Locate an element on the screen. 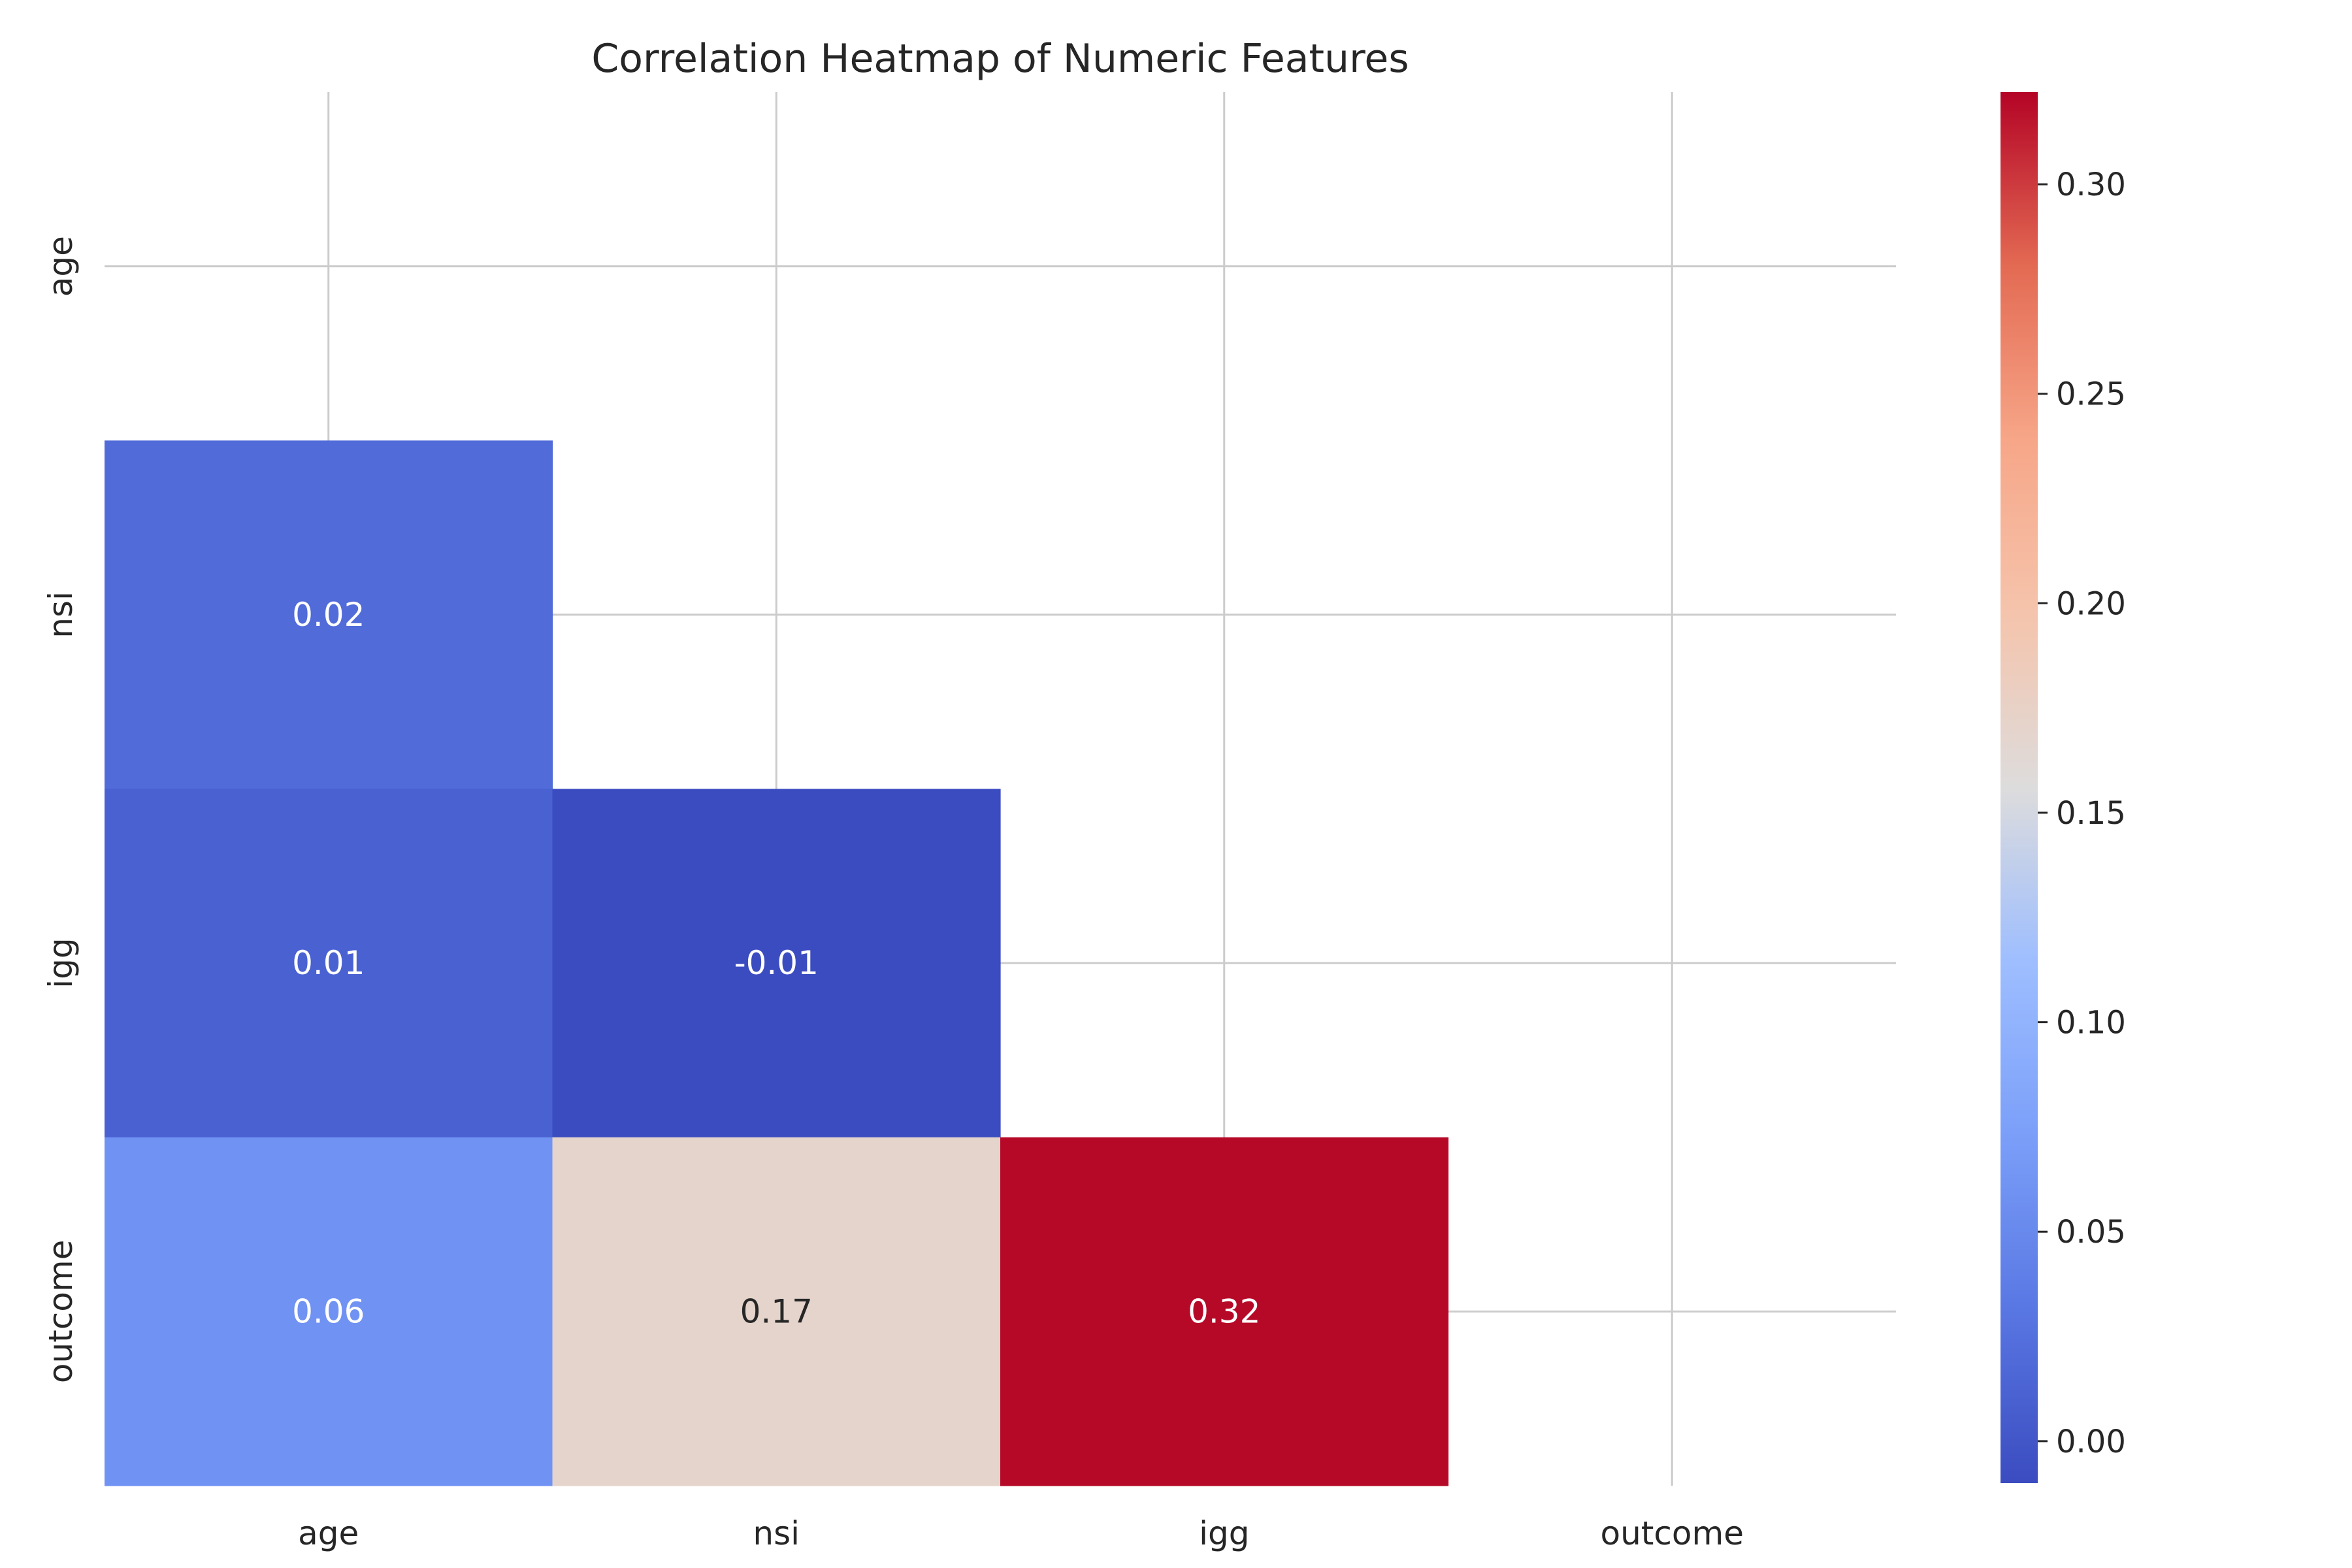 The width and height of the screenshot is (2352, 1568). y-tick-label-outcome: outcome is located at coordinates (61, 1311).